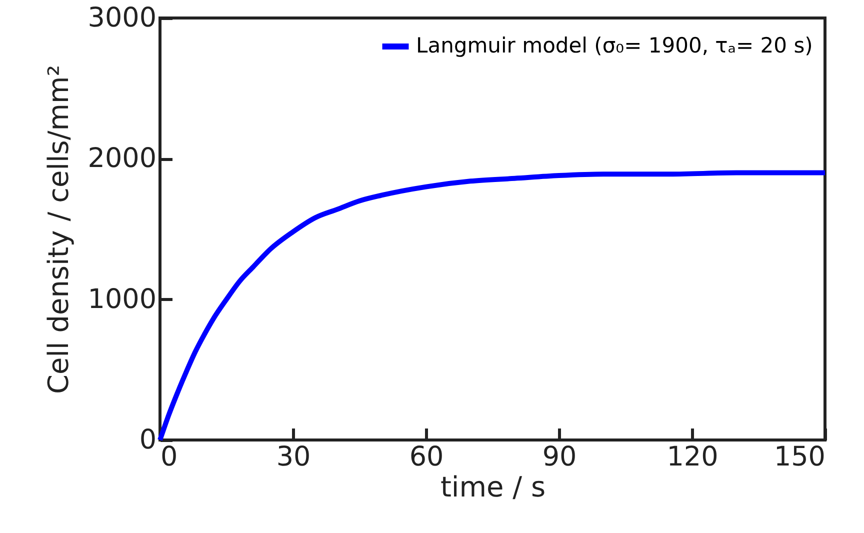  What do you see at coordinates (122, 299) in the screenshot?
I see `y-tick-label: 1000` at bounding box center [122, 299].